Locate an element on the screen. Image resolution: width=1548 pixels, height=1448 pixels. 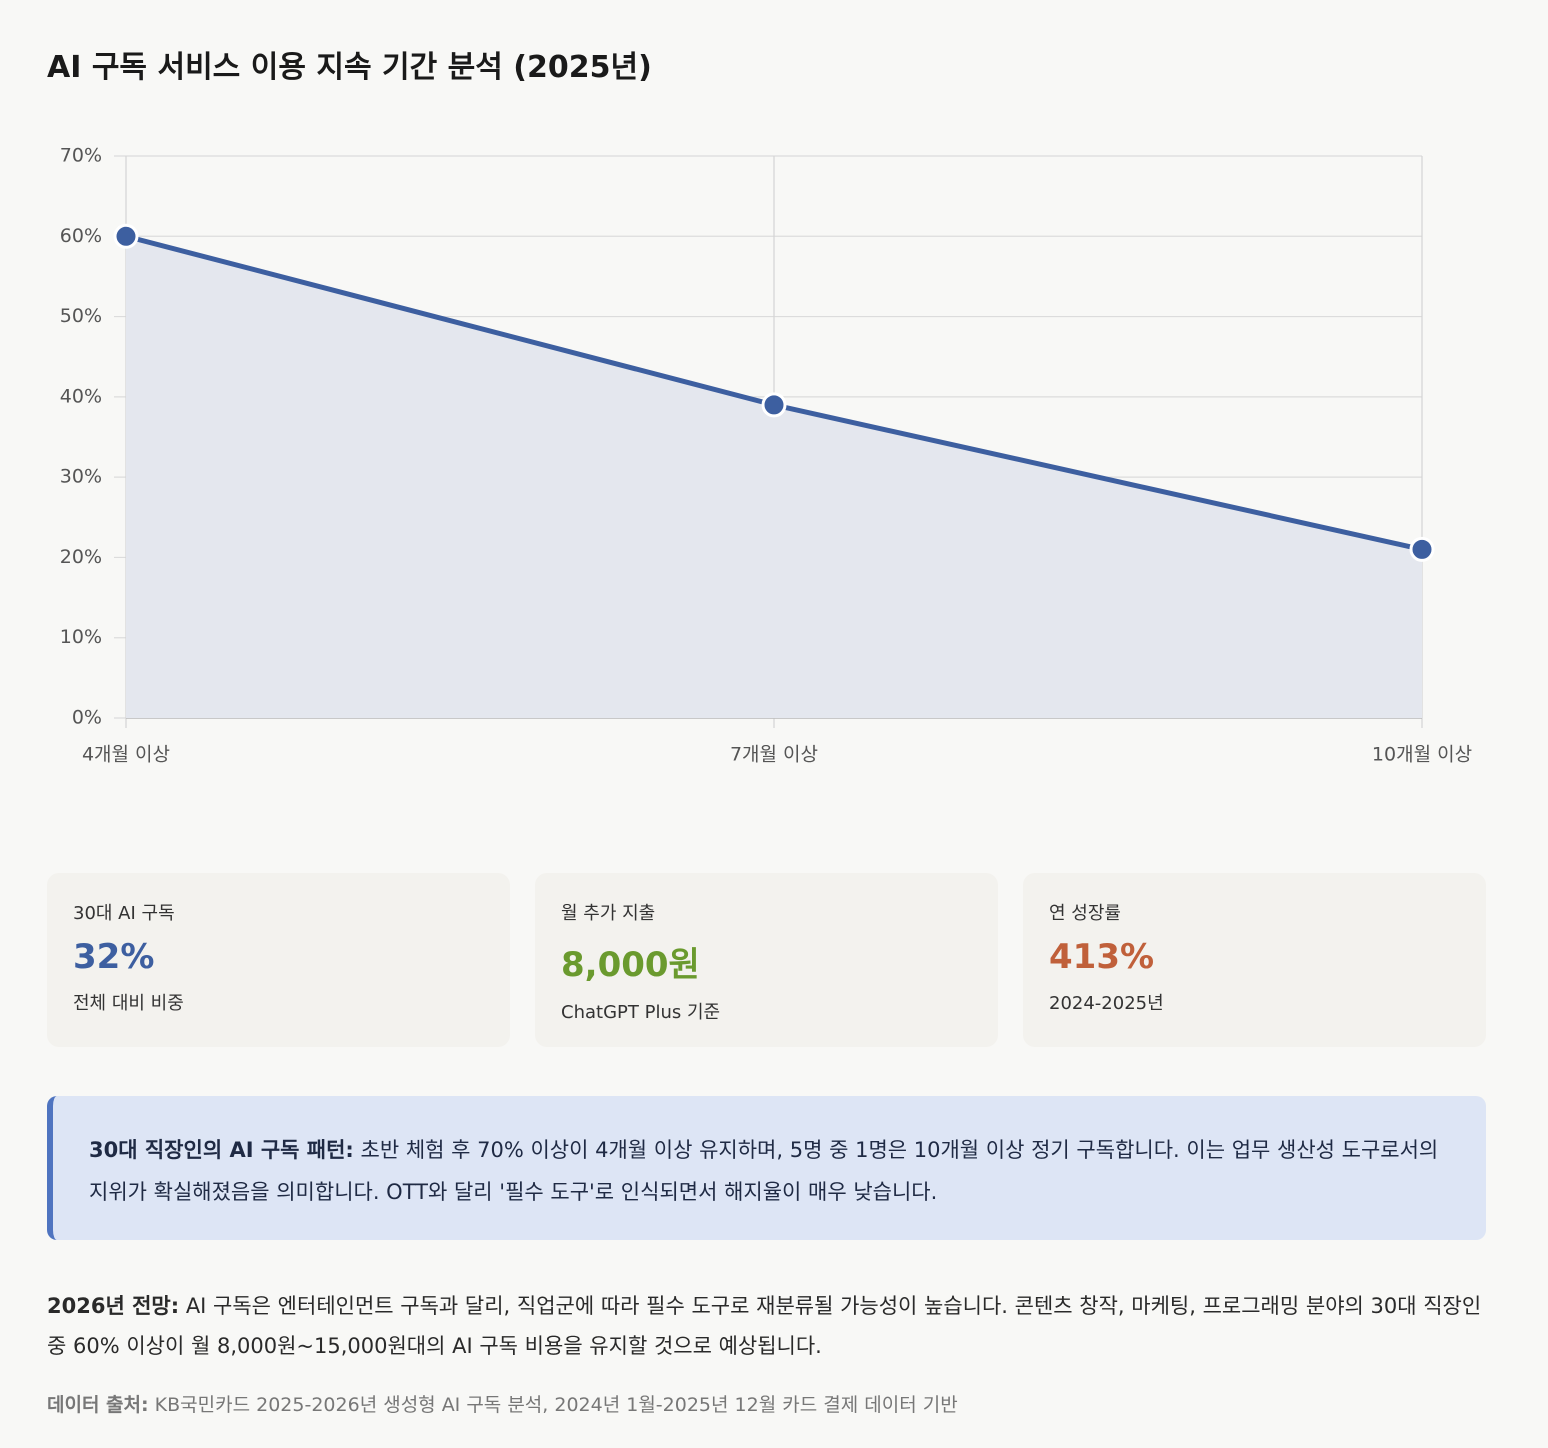
card-label: 월 추가 지출 is located at coordinates (608, 913).